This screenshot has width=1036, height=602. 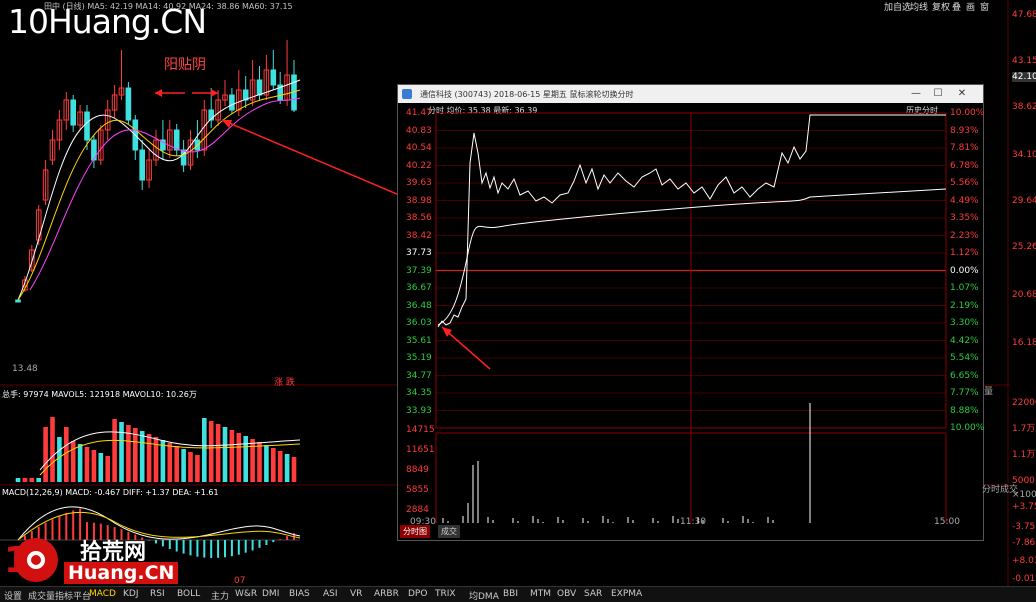 I want to click on indicator-tab-8: W&R, so click(x=246, y=594).